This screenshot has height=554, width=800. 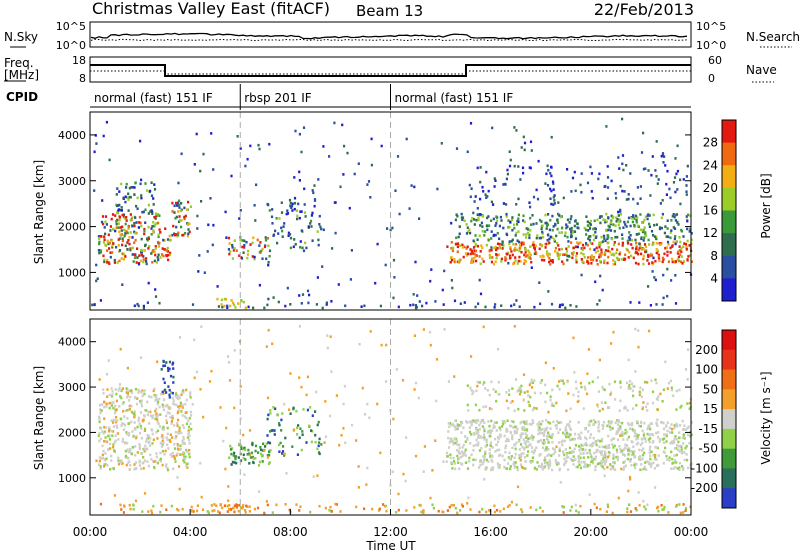 I want to click on colorbar-tick-label: 15, so click(x=710, y=409).